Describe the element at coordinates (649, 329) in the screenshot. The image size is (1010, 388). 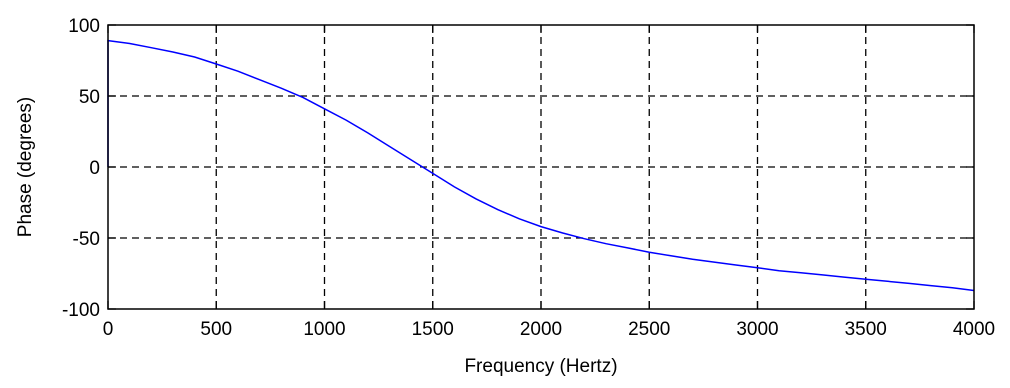
I see `x-tick-label: 2500` at that location.